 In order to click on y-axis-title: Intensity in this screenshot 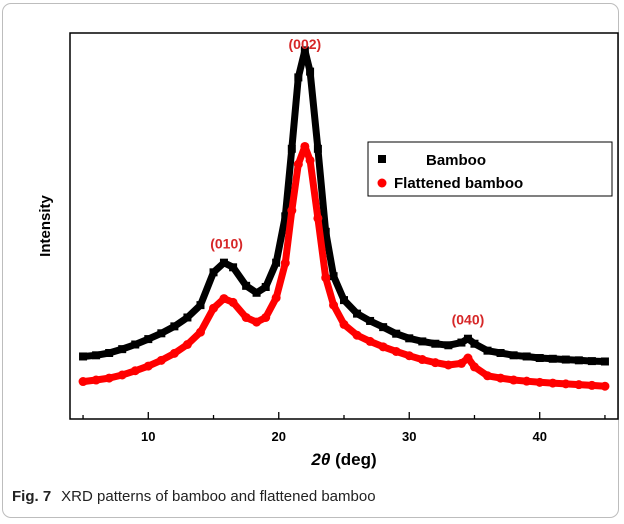, I will do `click(45, 226)`.